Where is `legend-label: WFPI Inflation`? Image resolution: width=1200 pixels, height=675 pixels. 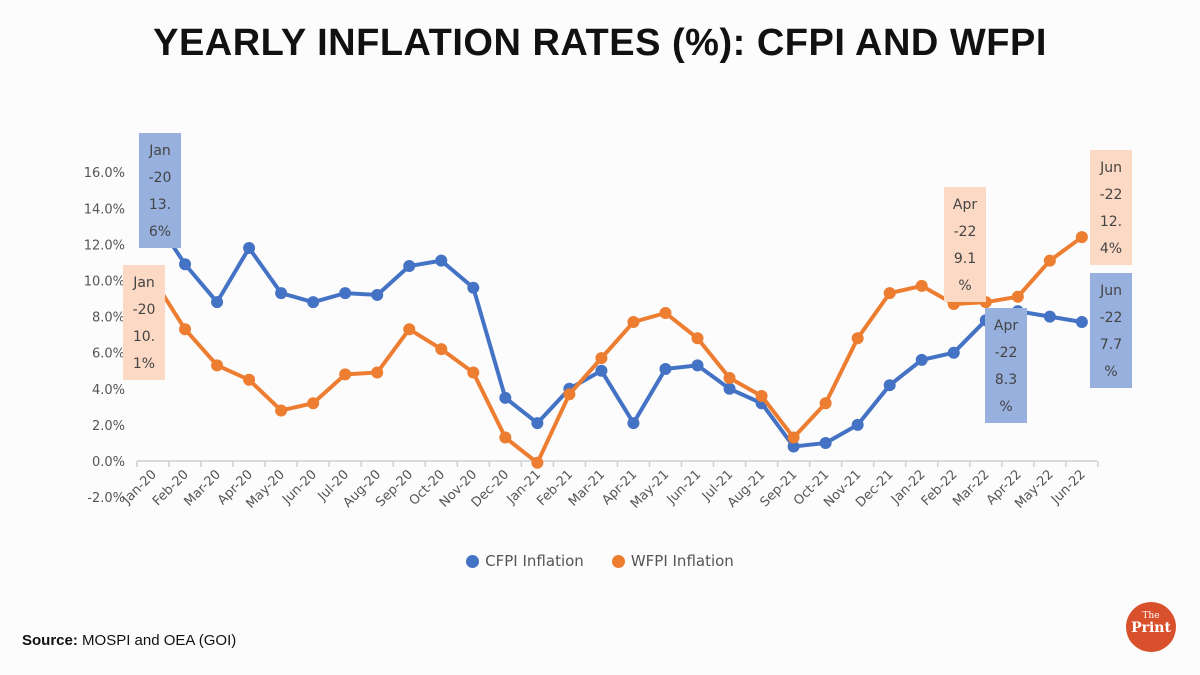 legend-label: WFPI Inflation is located at coordinates (682, 561).